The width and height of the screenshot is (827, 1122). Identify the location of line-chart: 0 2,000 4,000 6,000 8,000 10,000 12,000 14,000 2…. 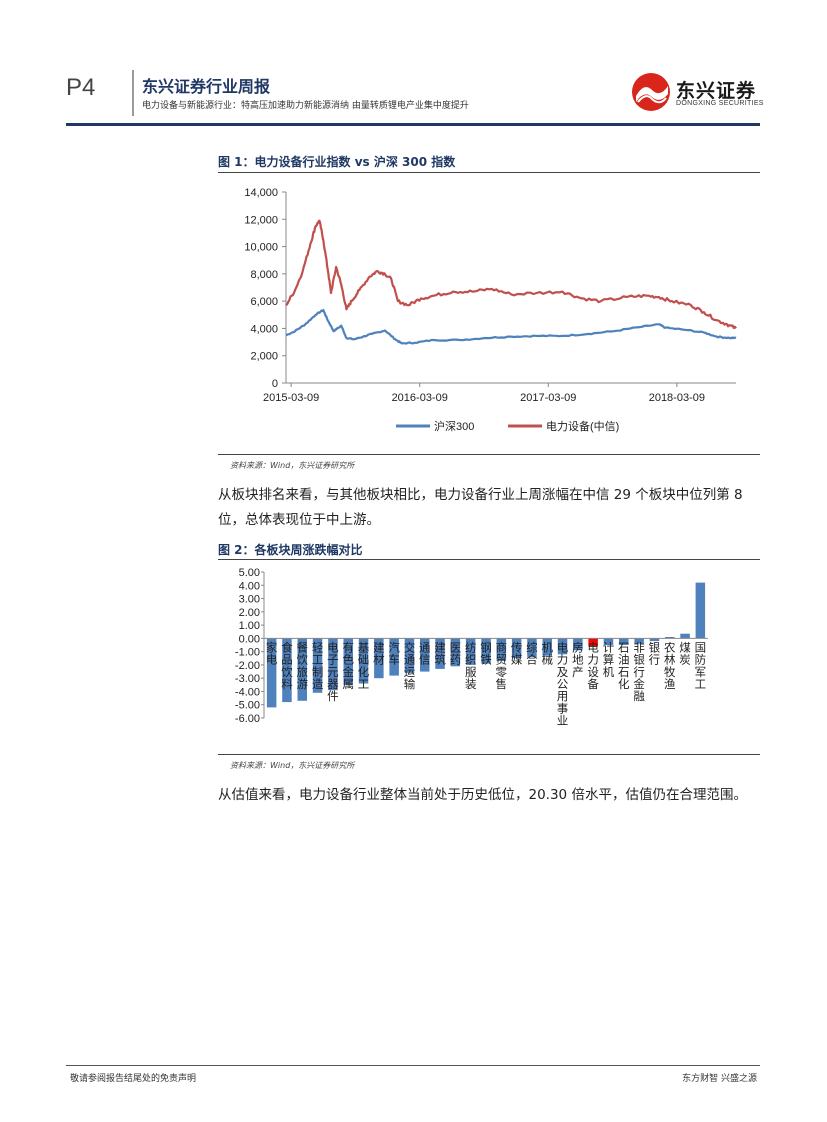
(490, 310).